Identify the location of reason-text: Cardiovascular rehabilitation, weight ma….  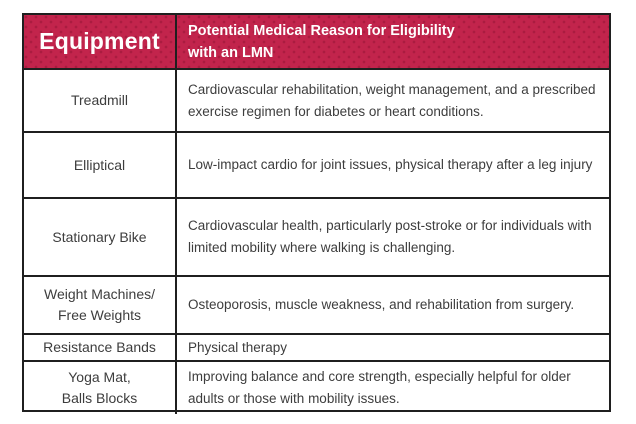
(392, 100).